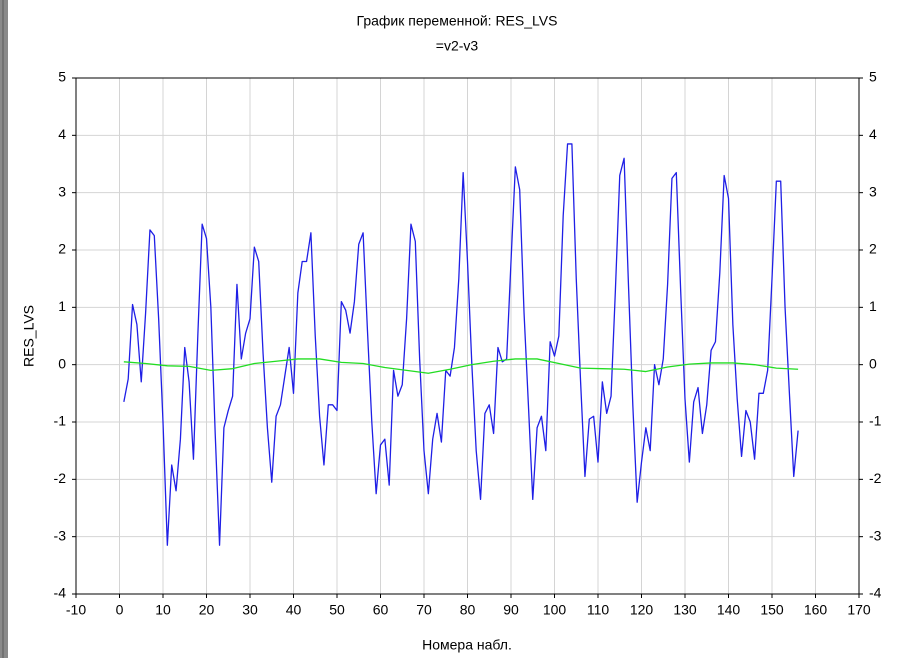  Describe the element at coordinates (873, 306) in the screenshot. I see `y2-tick-label: 1` at that location.